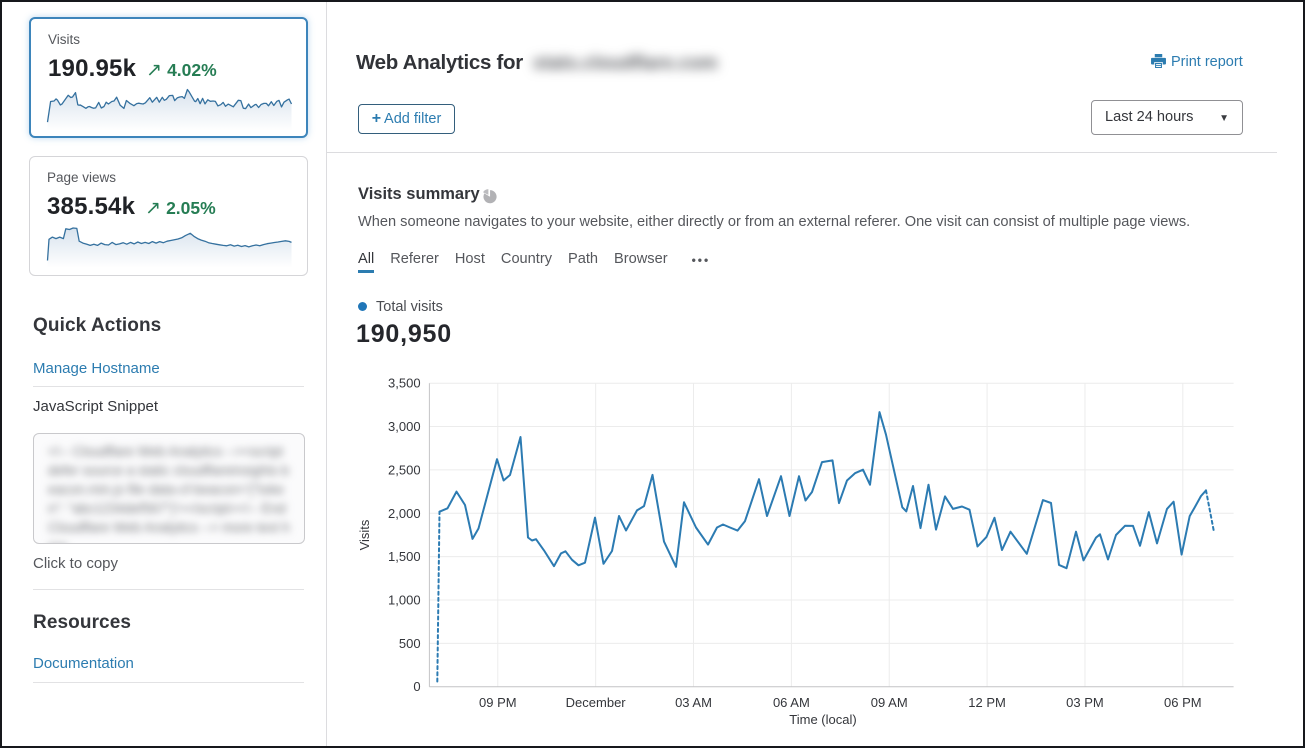 The width and height of the screenshot is (1305, 748). Describe the element at coordinates (1183, 702) in the screenshot. I see `svg-text: 06 PM` at that location.